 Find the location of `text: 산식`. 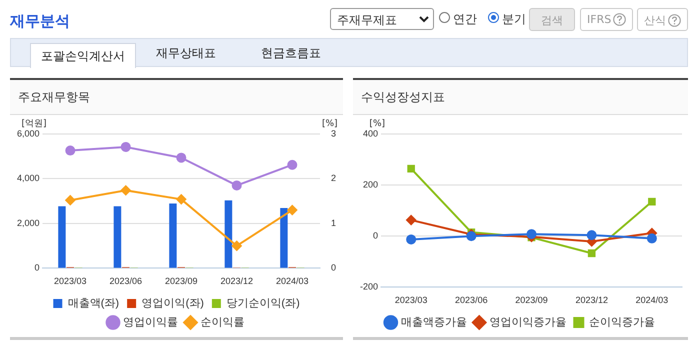

text: 산식 is located at coordinates (662, 19).